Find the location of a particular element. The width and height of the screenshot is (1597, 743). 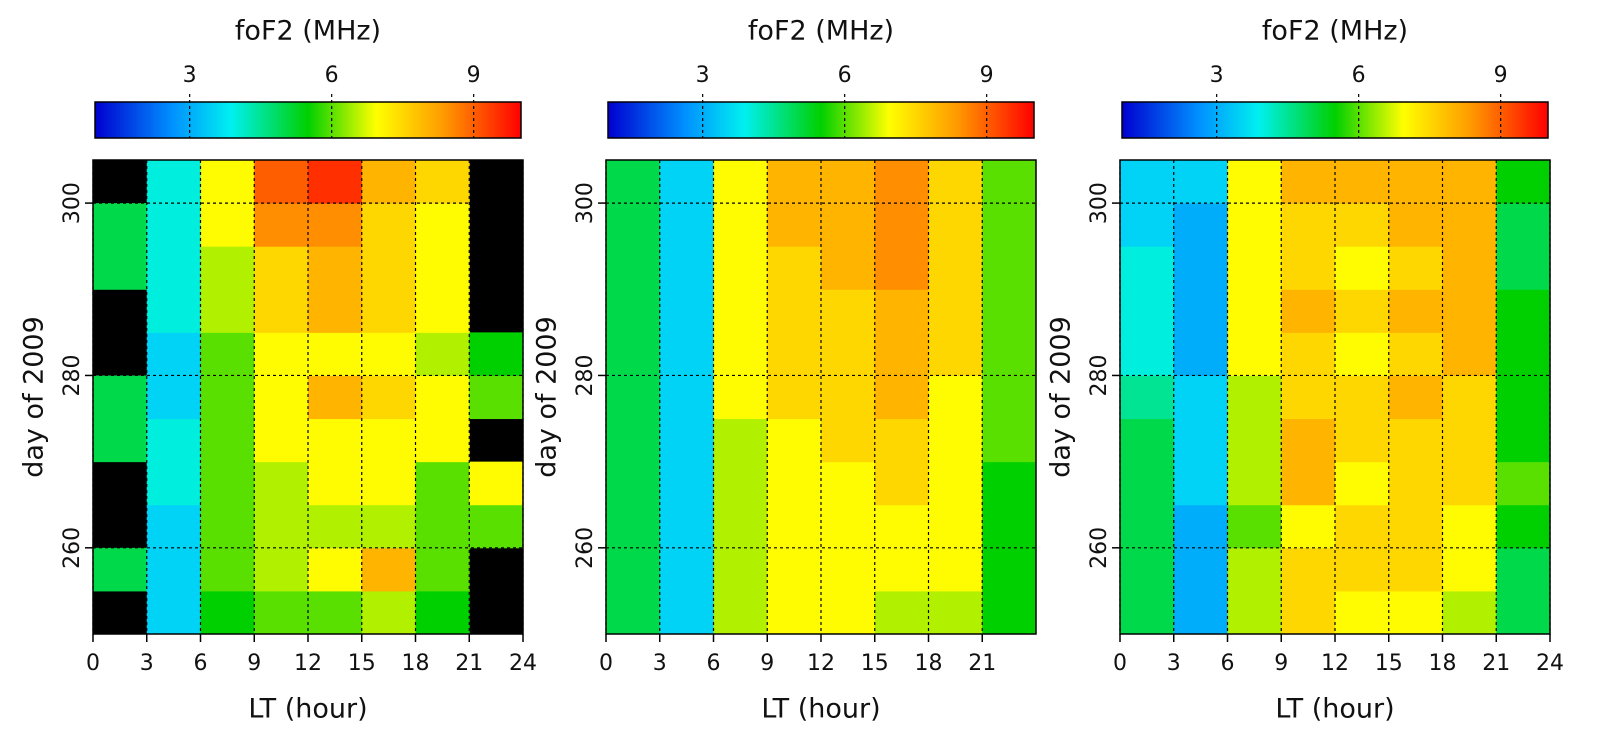

x-tick-label: 9 is located at coordinates (254, 663).